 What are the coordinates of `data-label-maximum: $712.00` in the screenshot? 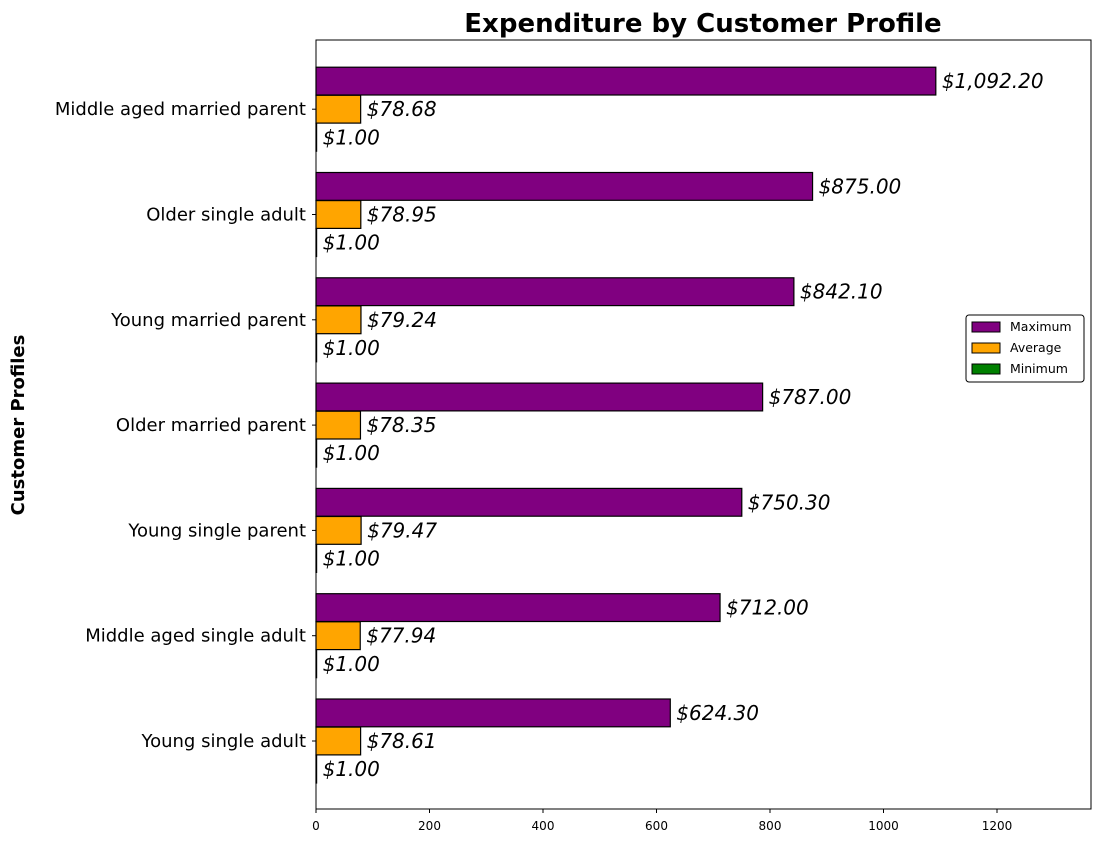 It's located at (767, 608).